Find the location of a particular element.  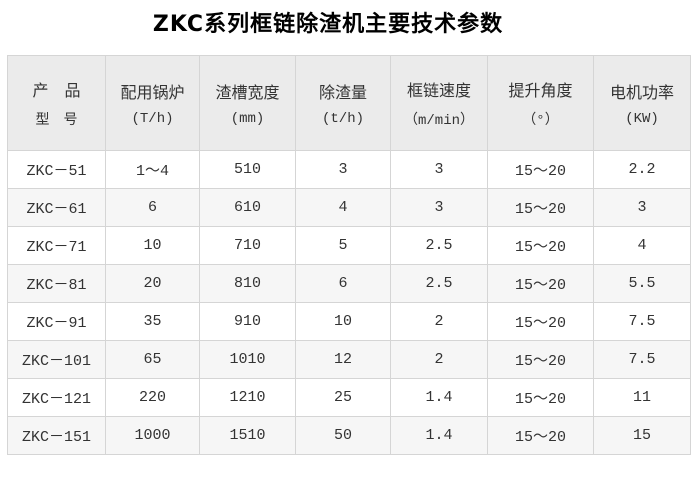

table-cell: 1010 is located at coordinates (247, 359).